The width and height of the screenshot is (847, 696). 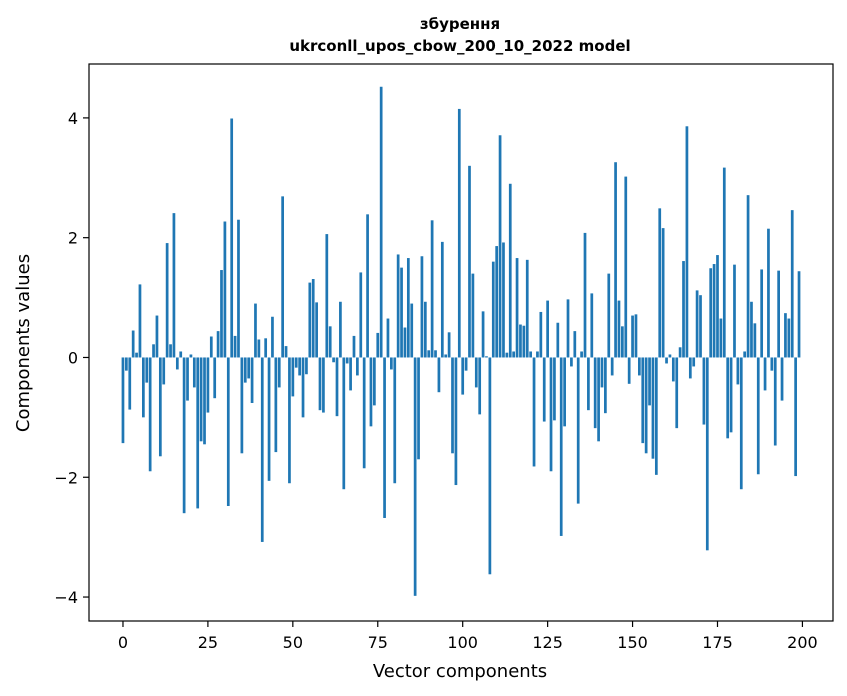 What do you see at coordinates (73, 118) in the screenshot?
I see `y-tick-label: 4` at bounding box center [73, 118].